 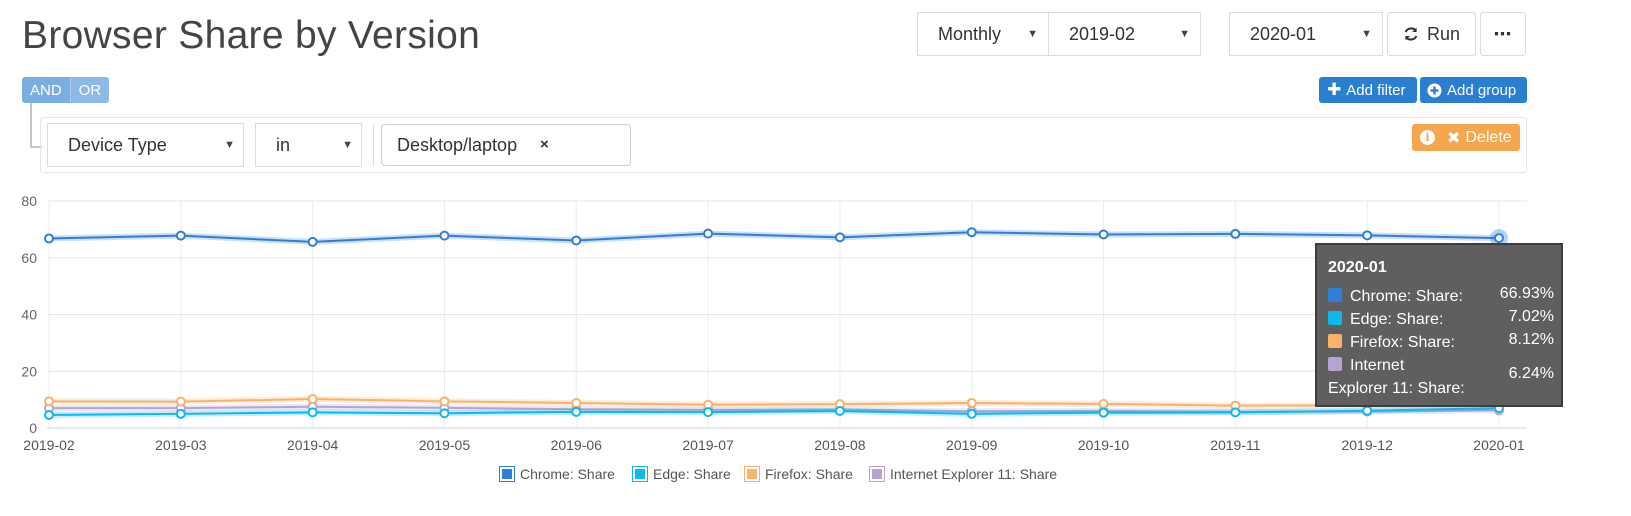 What do you see at coordinates (1427, 137) in the screenshot?
I see `info-icon: i` at bounding box center [1427, 137].